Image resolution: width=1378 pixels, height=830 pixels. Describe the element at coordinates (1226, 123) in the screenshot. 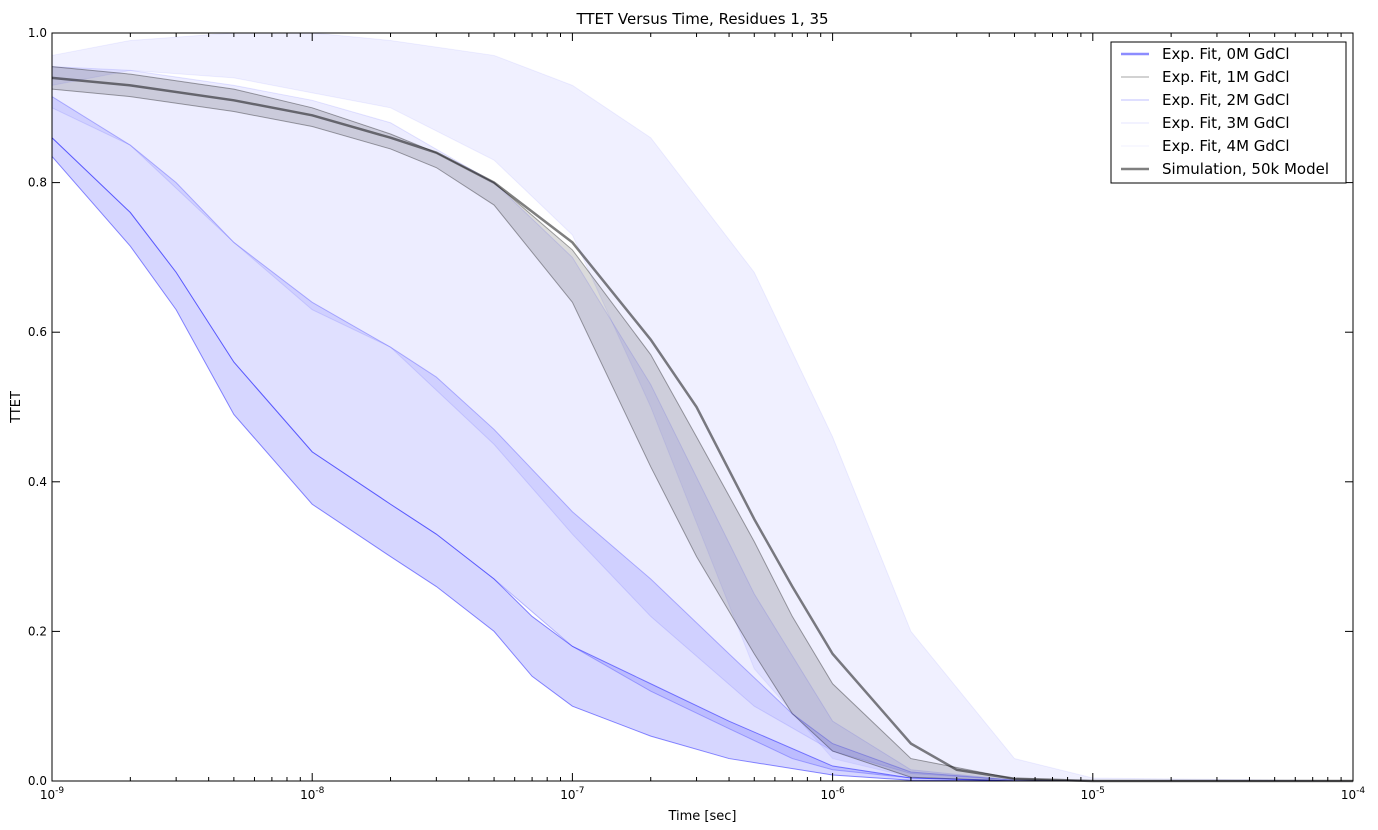

I see `legend-label: Exp. Fit, 3M GdCl` at that location.